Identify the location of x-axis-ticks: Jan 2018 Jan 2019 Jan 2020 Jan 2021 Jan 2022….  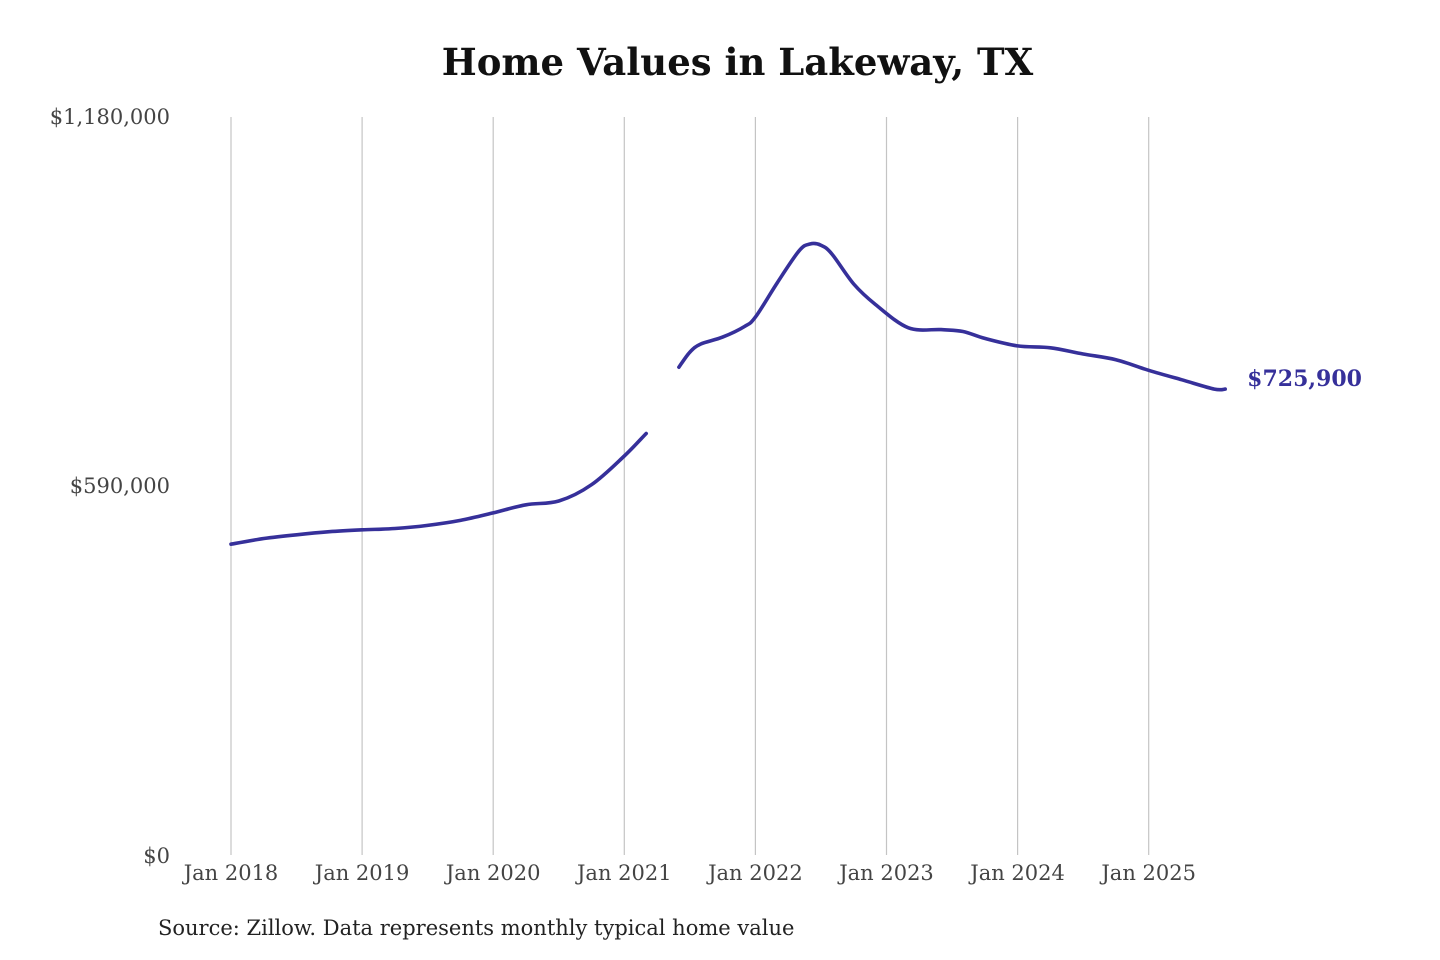
(689, 873).